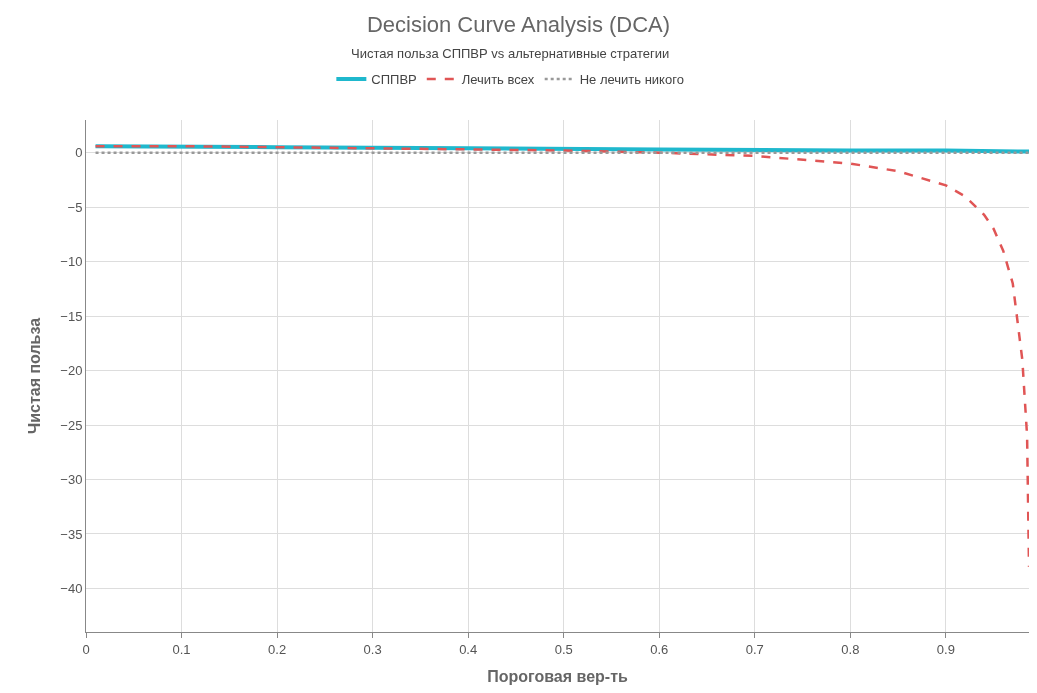  I want to click on y-tick-label: −20, so click(71, 371).